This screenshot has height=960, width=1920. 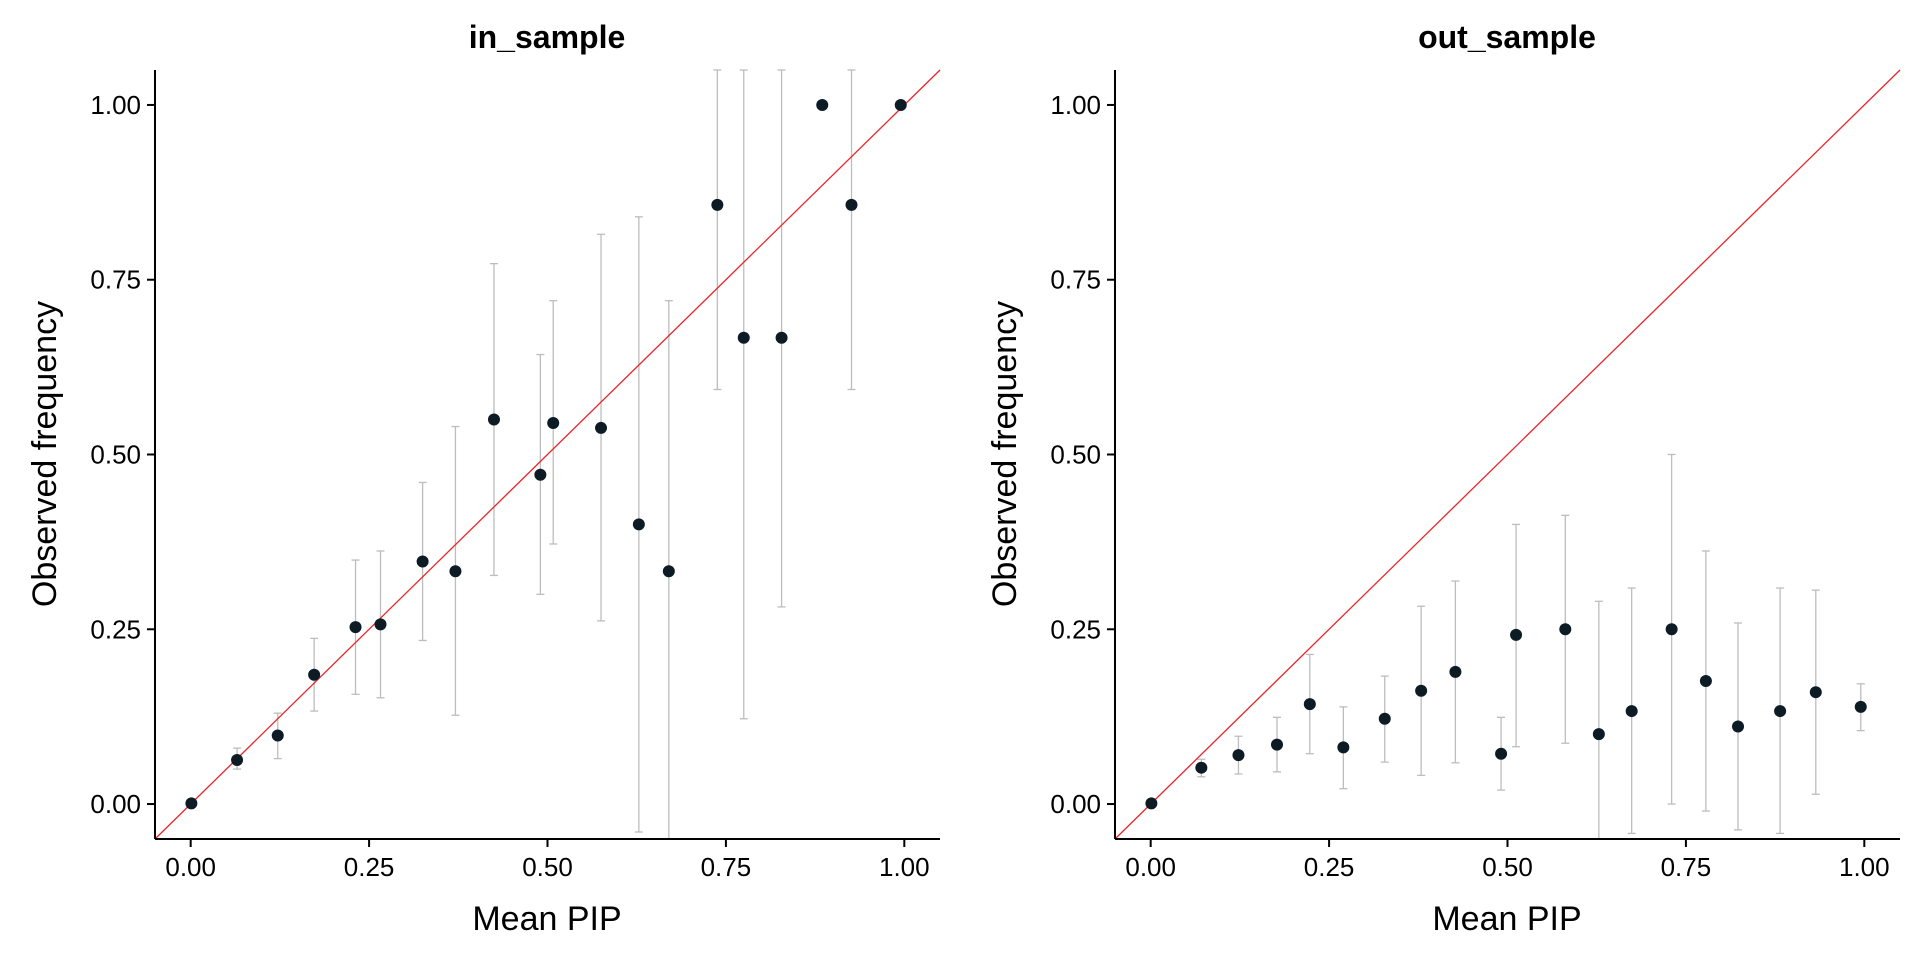 I want to click on panel-title: out_sample, so click(x=1507, y=37).